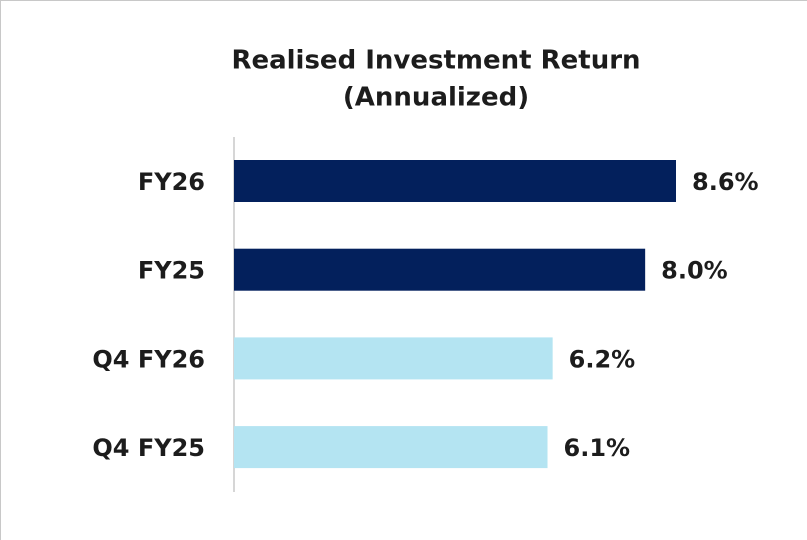  What do you see at coordinates (602, 359) in the screenshot?
I see `value-label: 6.2%` at bounding box center [602, 359].